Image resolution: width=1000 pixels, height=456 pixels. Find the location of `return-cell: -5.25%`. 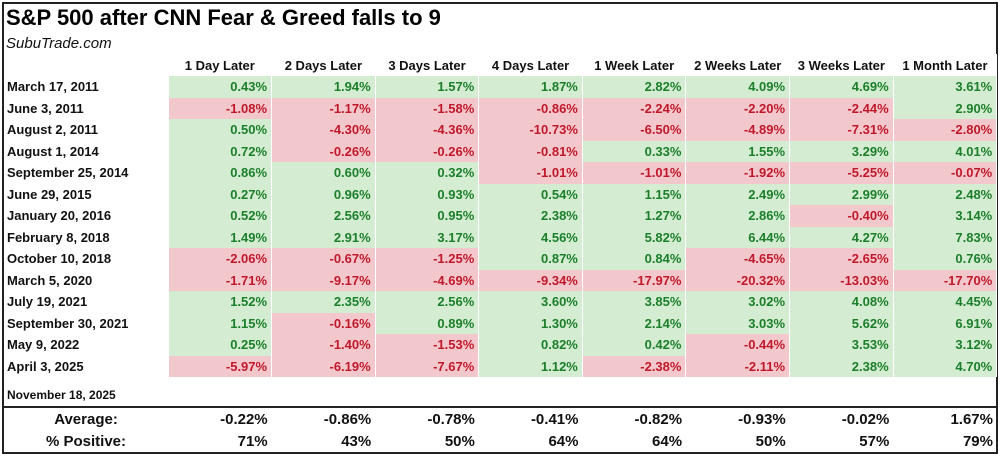

return-cell: -5.25% is located at coordinates (841, 173).